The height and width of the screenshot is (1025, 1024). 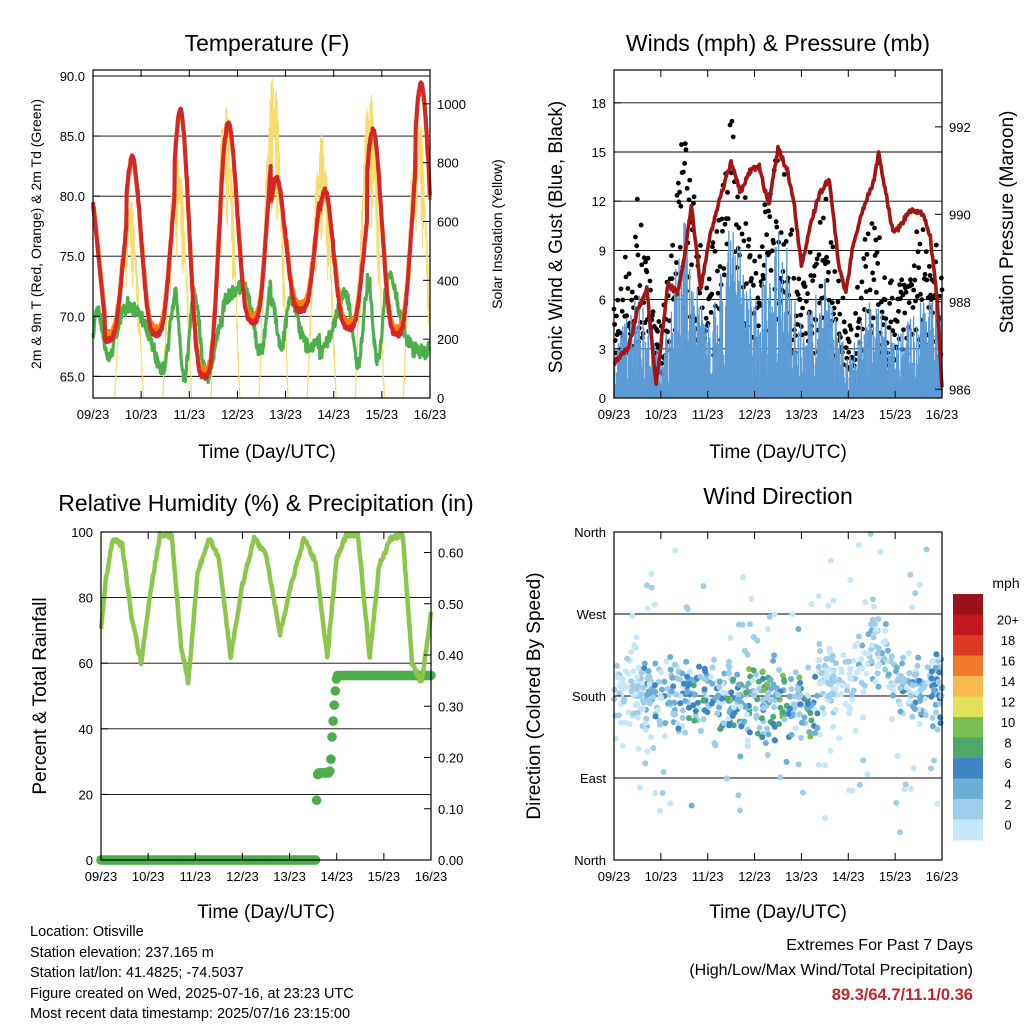 What do you see at coordinates (333, 721) in the screenshot?
I see `precip-point` at bounding box center [333, 721].